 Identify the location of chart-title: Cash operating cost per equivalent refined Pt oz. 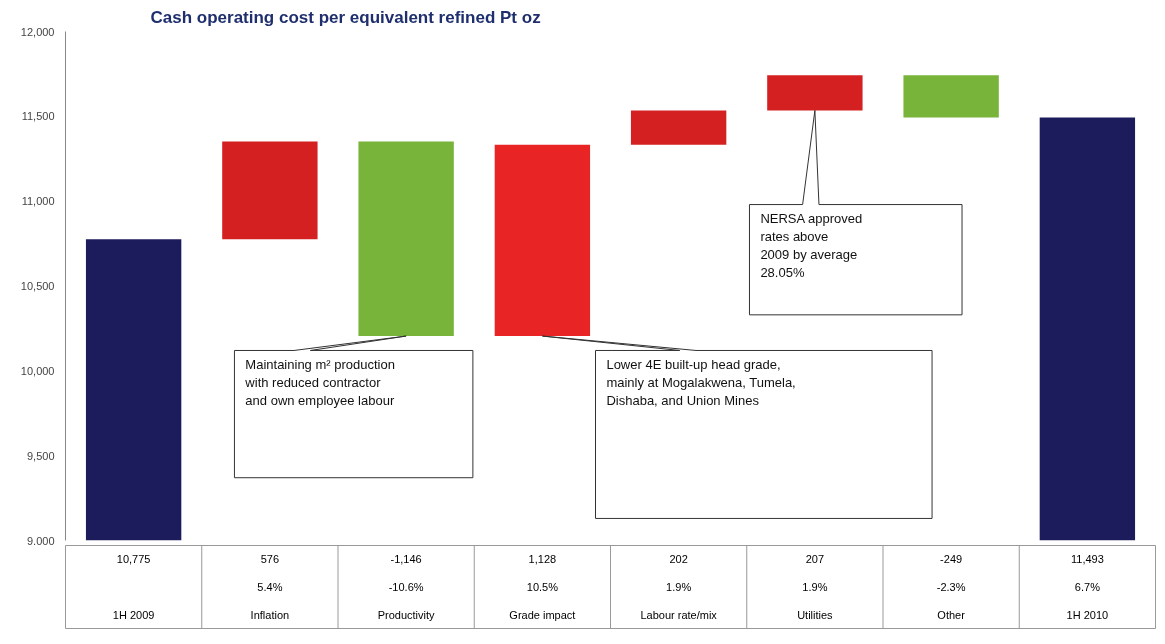
(345, 17).